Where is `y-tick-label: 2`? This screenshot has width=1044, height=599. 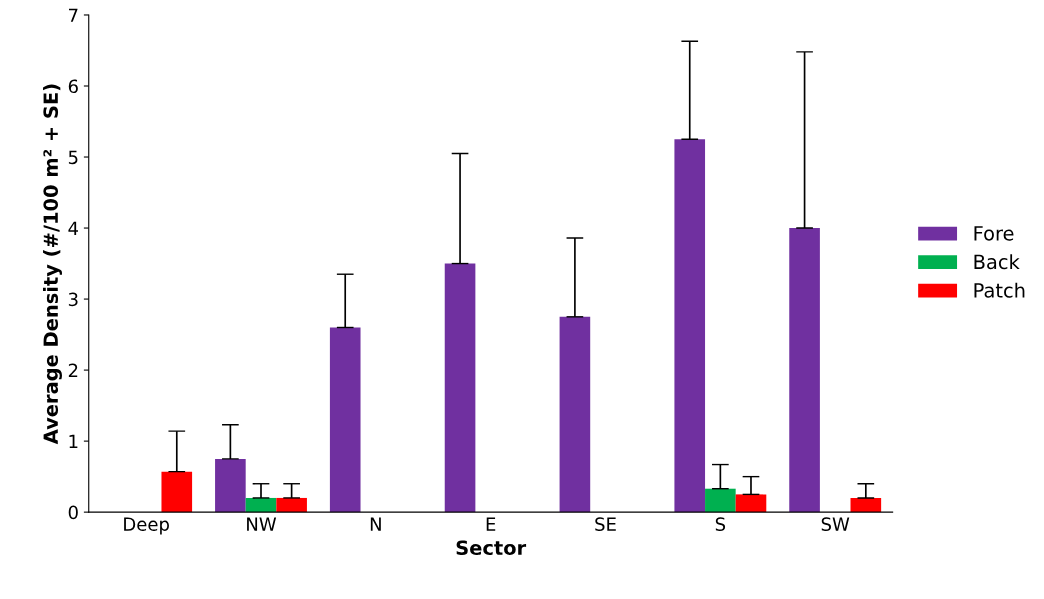 y-tick-label: 2 is located at coordinates (73, 370).